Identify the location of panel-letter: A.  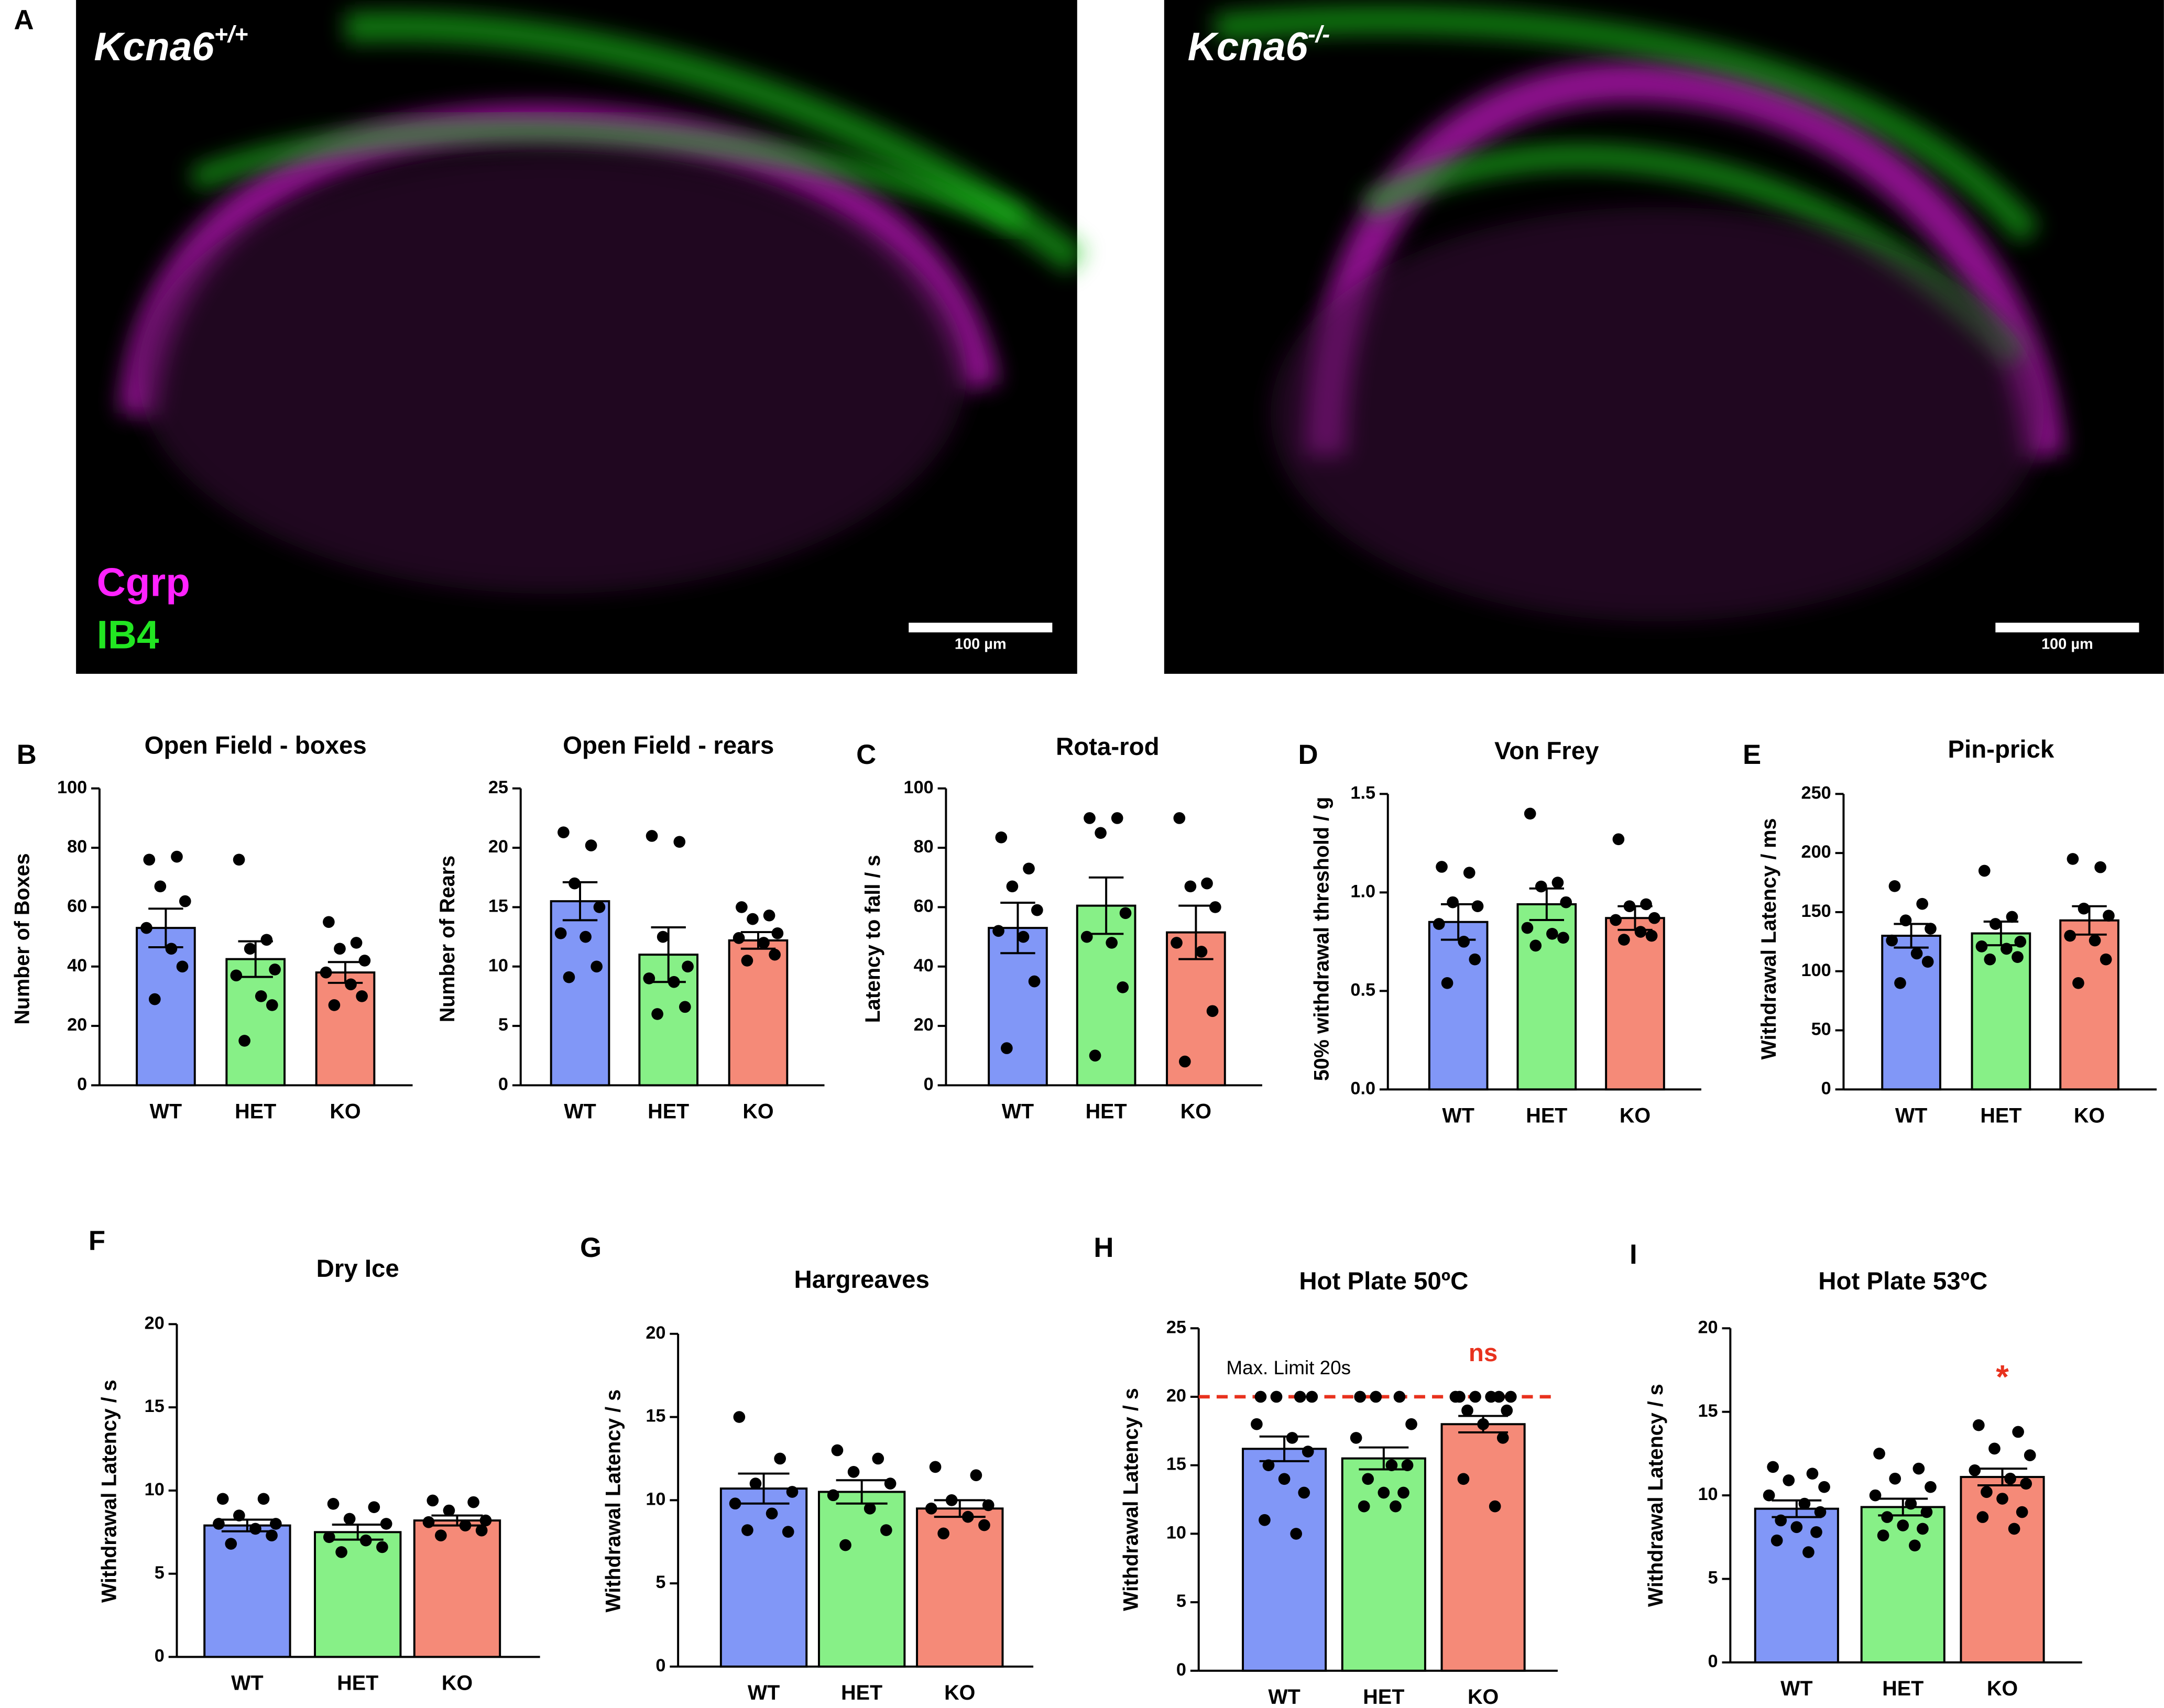
(24, 20).